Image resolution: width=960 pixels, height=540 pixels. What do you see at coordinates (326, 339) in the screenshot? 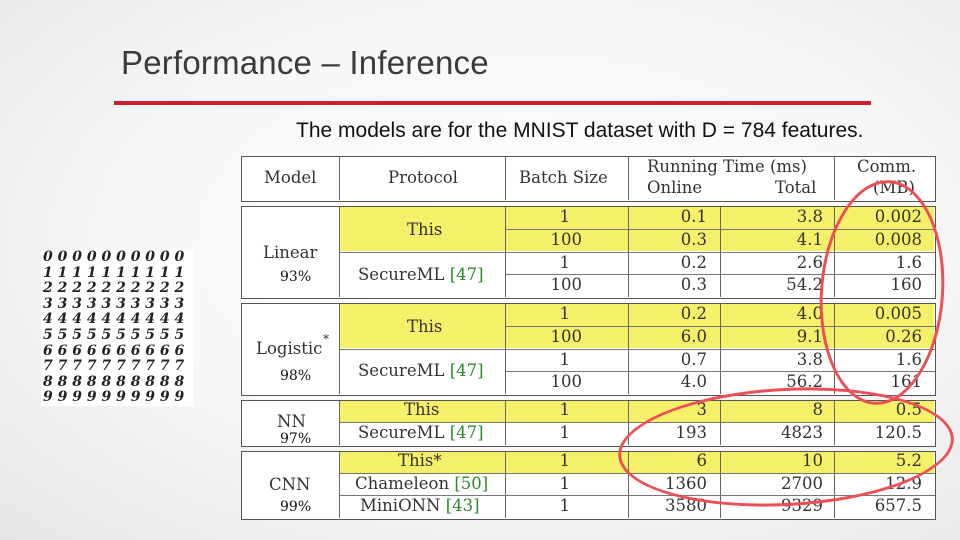
I see `logistic-star: *` at bounding box center [326, 339].